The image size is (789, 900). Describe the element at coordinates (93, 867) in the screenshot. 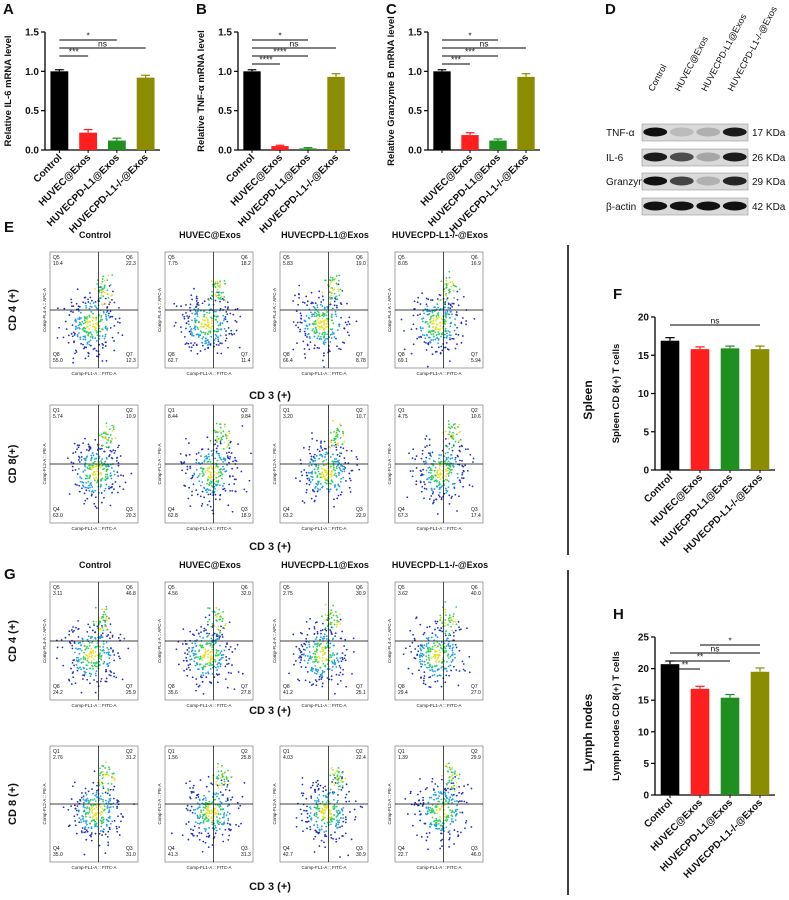

I see `axis-x-label: Comp-FL1-A :: FITC-A` at that location.